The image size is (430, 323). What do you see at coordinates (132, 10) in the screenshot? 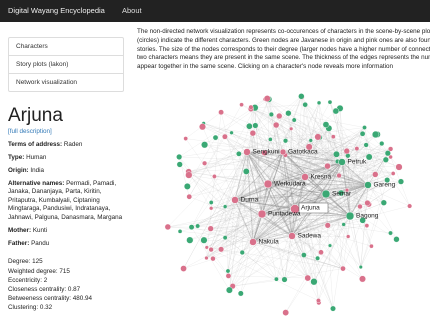
I see `nav-link: About` at bounding box center [132, 10].